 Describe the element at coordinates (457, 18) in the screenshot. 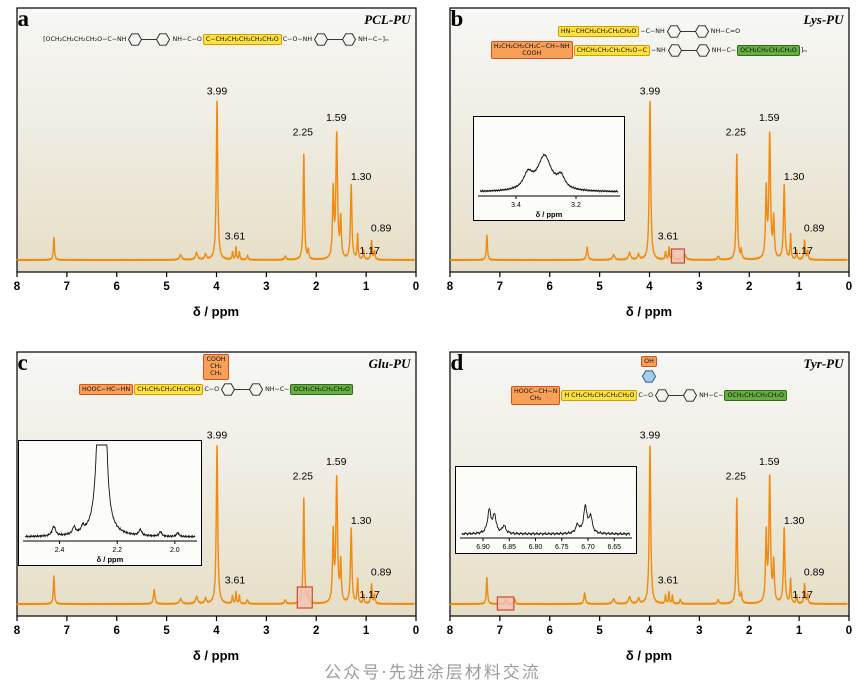

I see `panel-letter-b: b` at that location.